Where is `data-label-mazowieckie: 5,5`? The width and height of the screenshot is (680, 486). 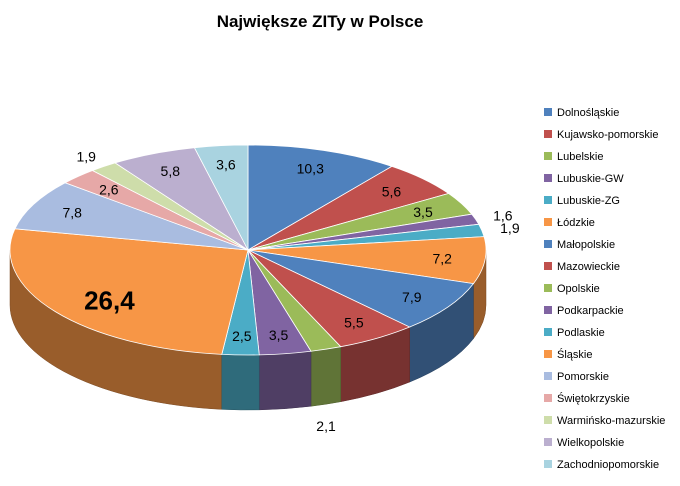 data-label-mazowieckie: 5,5 is located at coordinates (354, 322).